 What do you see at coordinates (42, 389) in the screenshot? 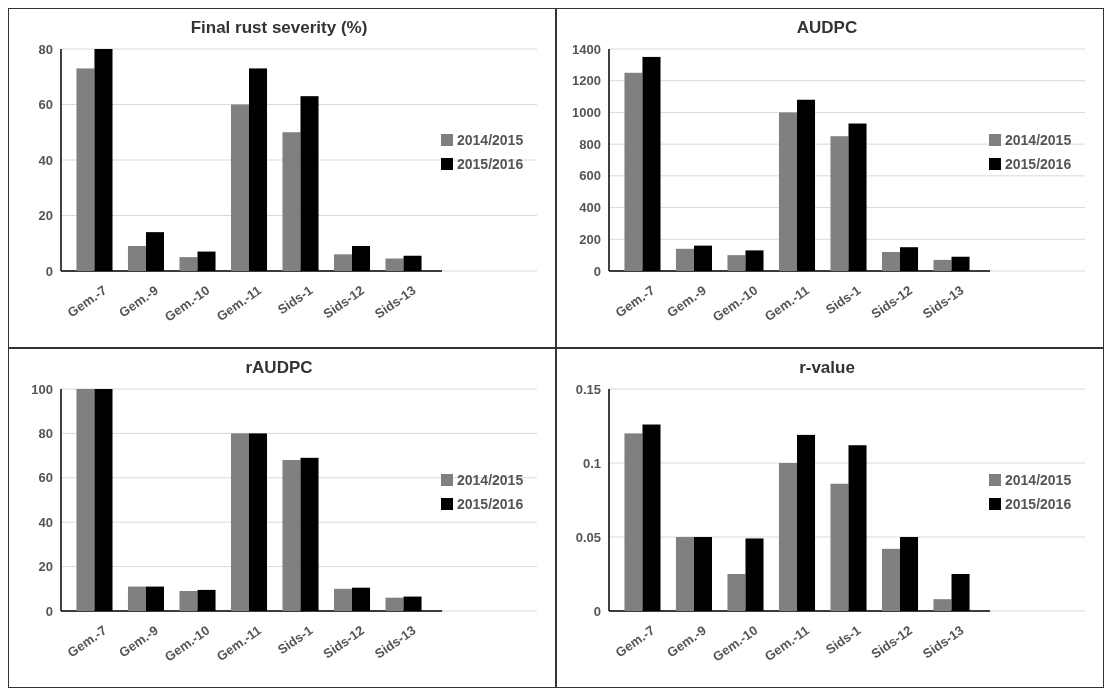
I see `y-tick-label: 100` at bounding box center [42, 389].